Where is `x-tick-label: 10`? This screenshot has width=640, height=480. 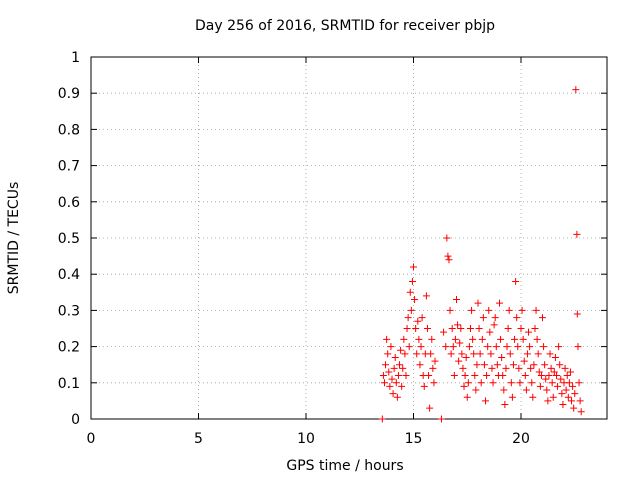 x-tick-label: 10 is located at coordinates (306, 439).